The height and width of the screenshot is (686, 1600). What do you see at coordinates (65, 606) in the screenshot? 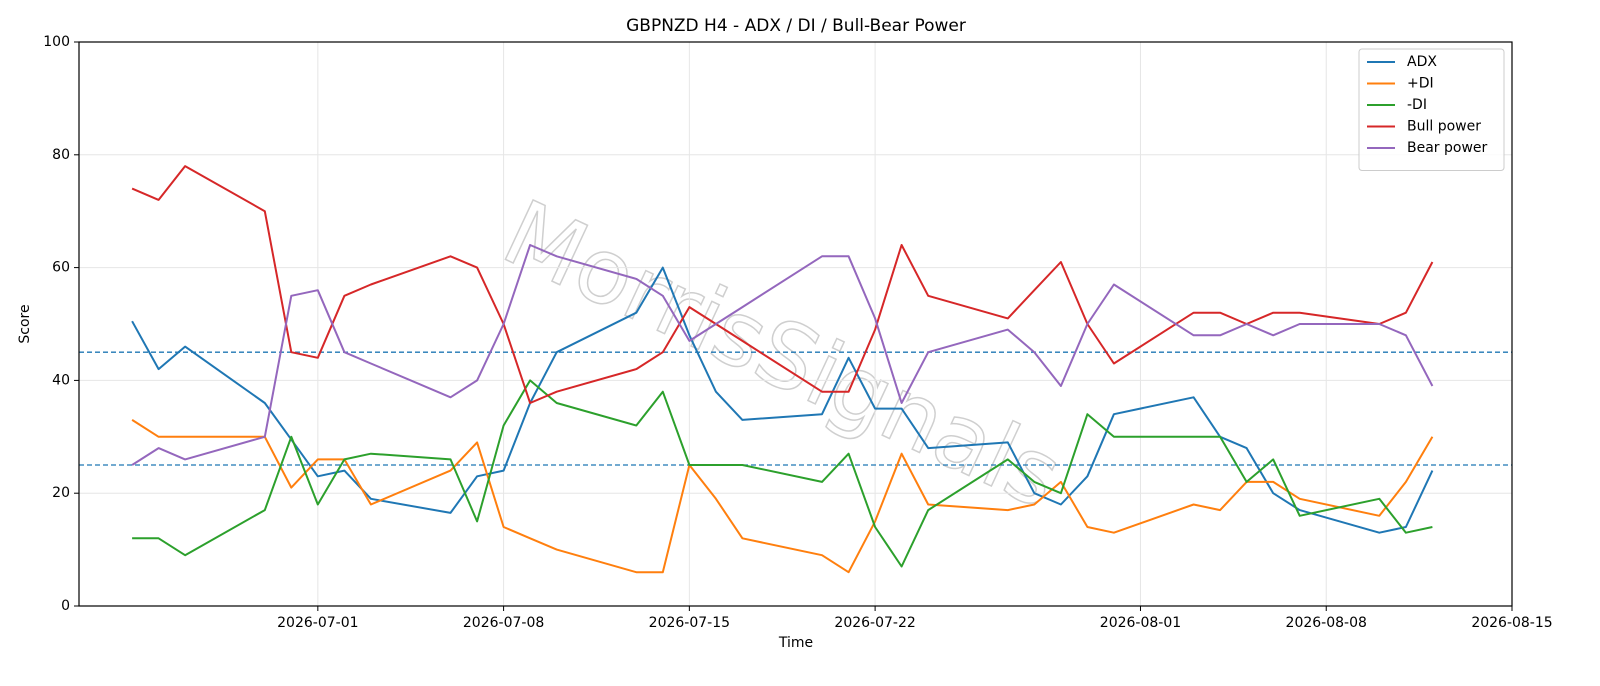
I see `y-tick-label: 0` at bounding box center [65, 606].